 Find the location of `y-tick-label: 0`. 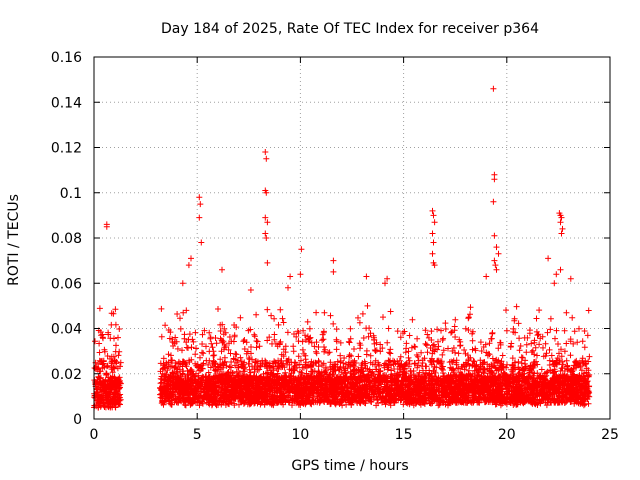

y-tick-label: 0 is located at coordinates (77, 420).